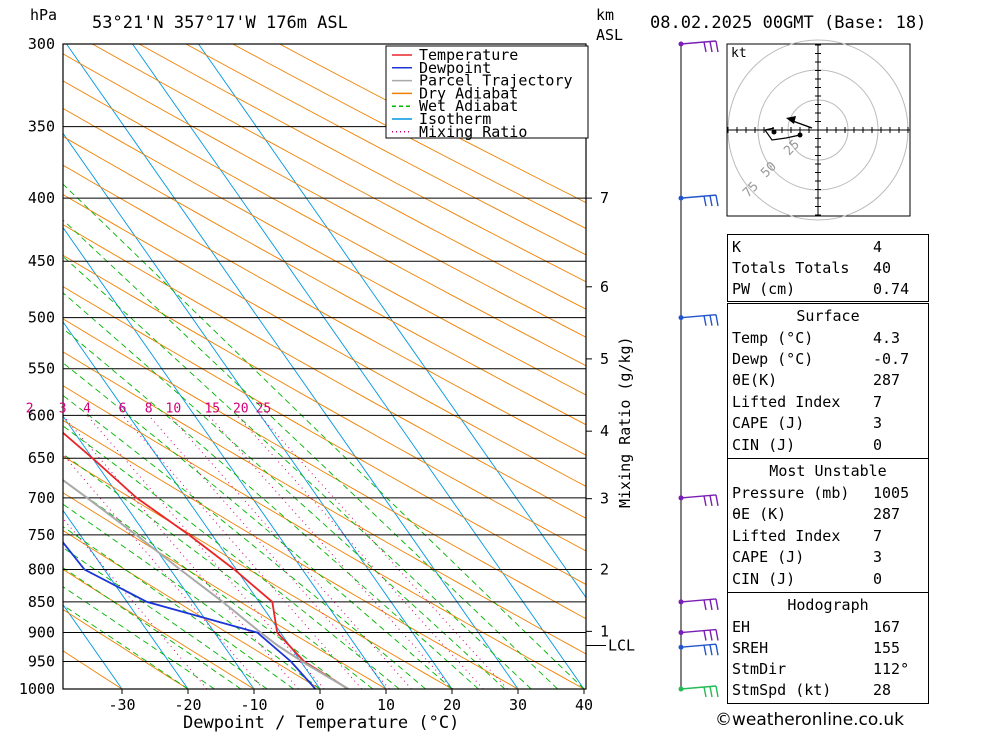 The image size is (1000, 733). Describe the element at coordinates (609, 35) in the screenshot. I see `asl-label: ASL` at that location.